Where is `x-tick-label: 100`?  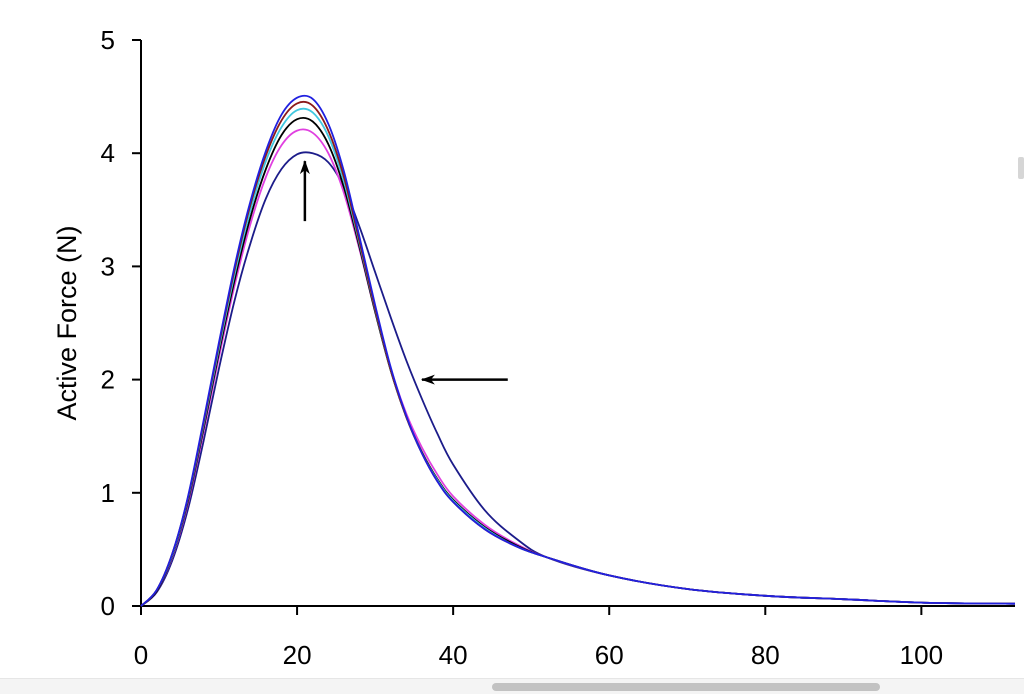
x-tick-label: 100 is located at coordinates (921, 655).